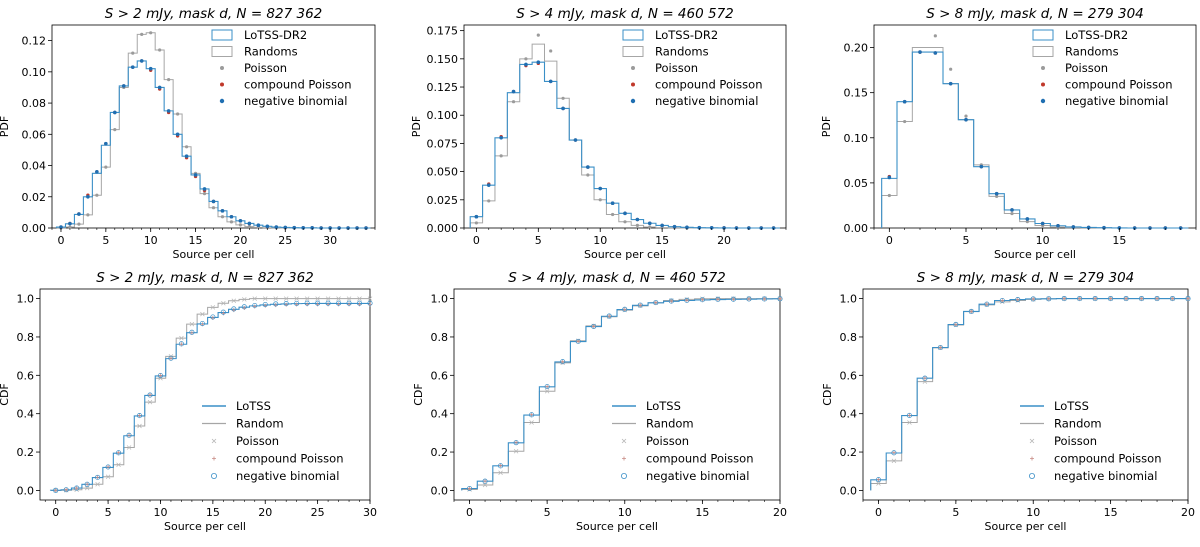  I want to click on x-tick-label: 0, so click(476, 240).